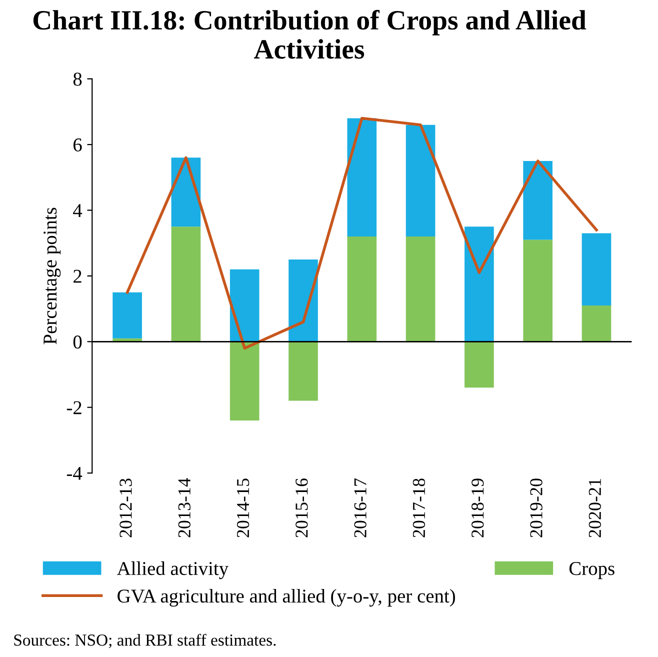 This screenshot has width=658, height=657. I want to click on y-tick-label: 0, so click(77, 342).